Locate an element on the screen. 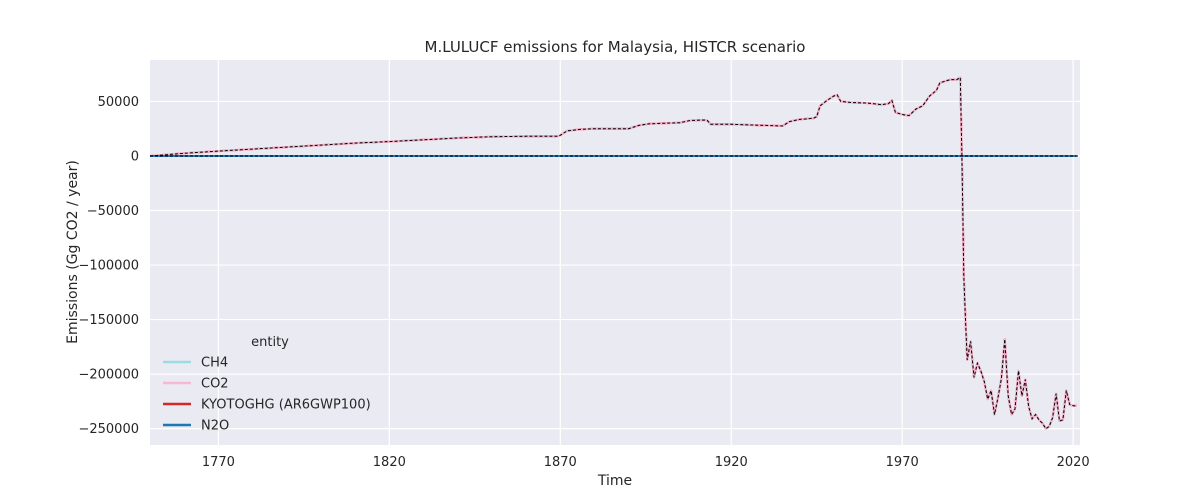  y-tick-label: −100000 is located at coordinates (108, 266).